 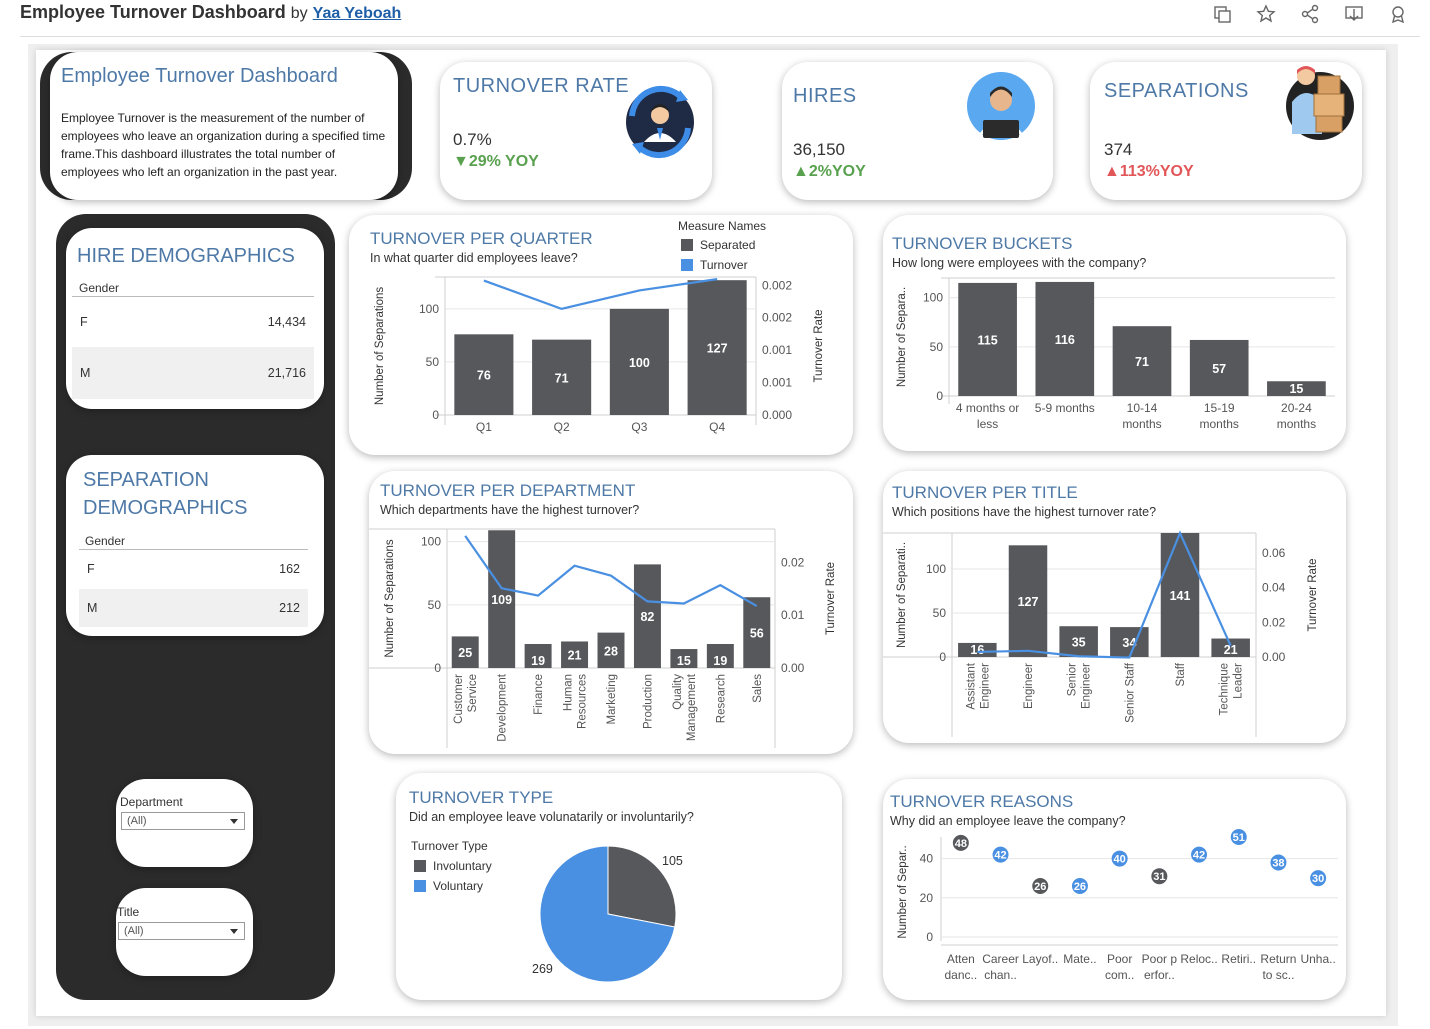 I want to click on point-value-label: 31, so click(x=1159, y=877).